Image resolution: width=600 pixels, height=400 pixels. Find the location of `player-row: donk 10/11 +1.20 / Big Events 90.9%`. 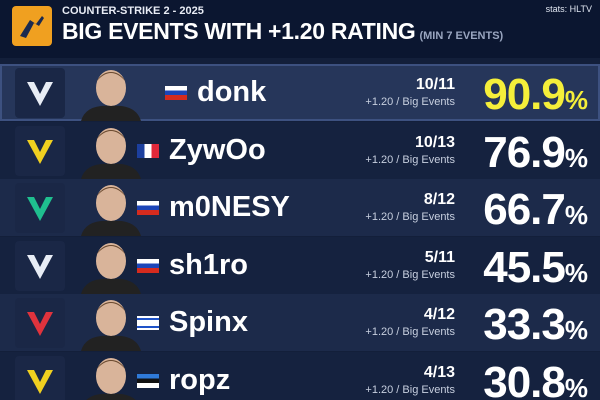

player-row: donk 10/11 +1.20 / Big Events 90.9% is located at coordinates (300, 92).